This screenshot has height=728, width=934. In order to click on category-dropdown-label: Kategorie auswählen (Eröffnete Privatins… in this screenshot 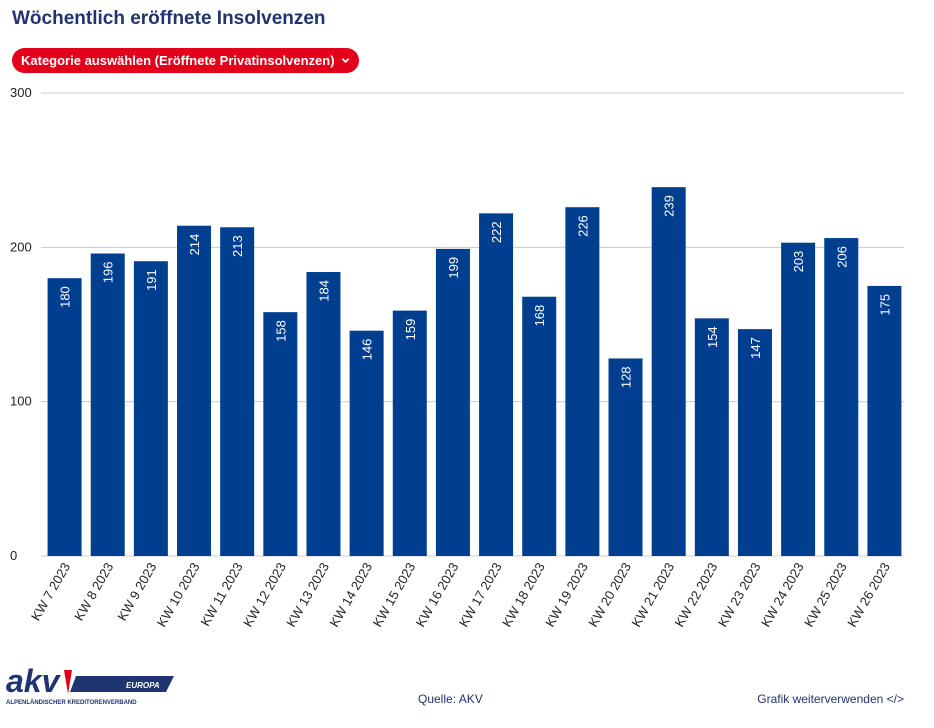, I will do `click(178, 60)`.